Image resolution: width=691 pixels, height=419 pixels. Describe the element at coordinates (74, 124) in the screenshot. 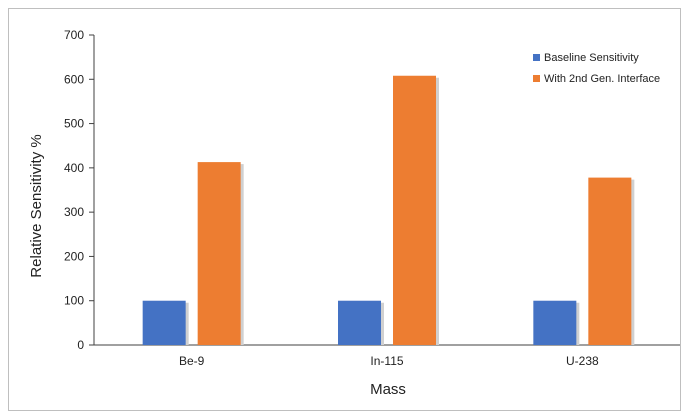

I see `y-tick-label: 500` at that location.